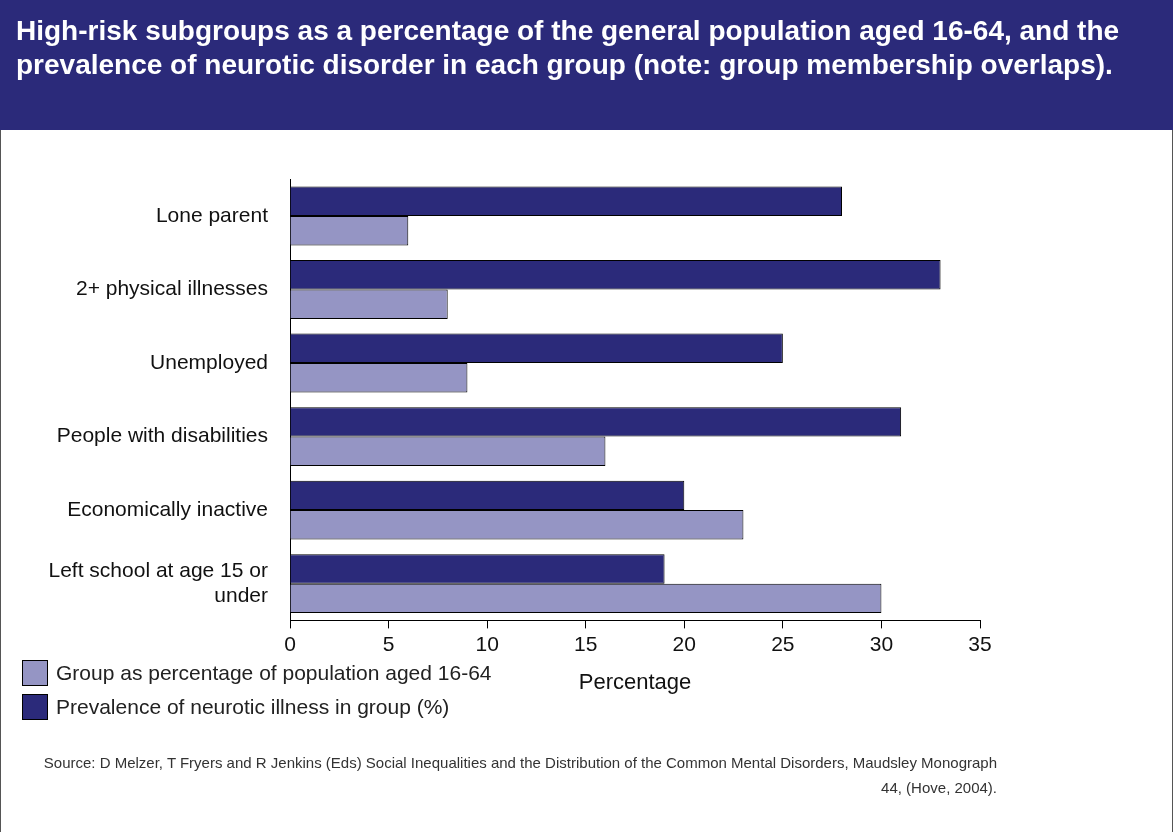 The width and height of the screenshot is (1173, 832). What do you see at coordinates (158, 582) in the screenshot?
I see `y-tick-label: Left school at age 15 or under` at bounding box center [158, 582].